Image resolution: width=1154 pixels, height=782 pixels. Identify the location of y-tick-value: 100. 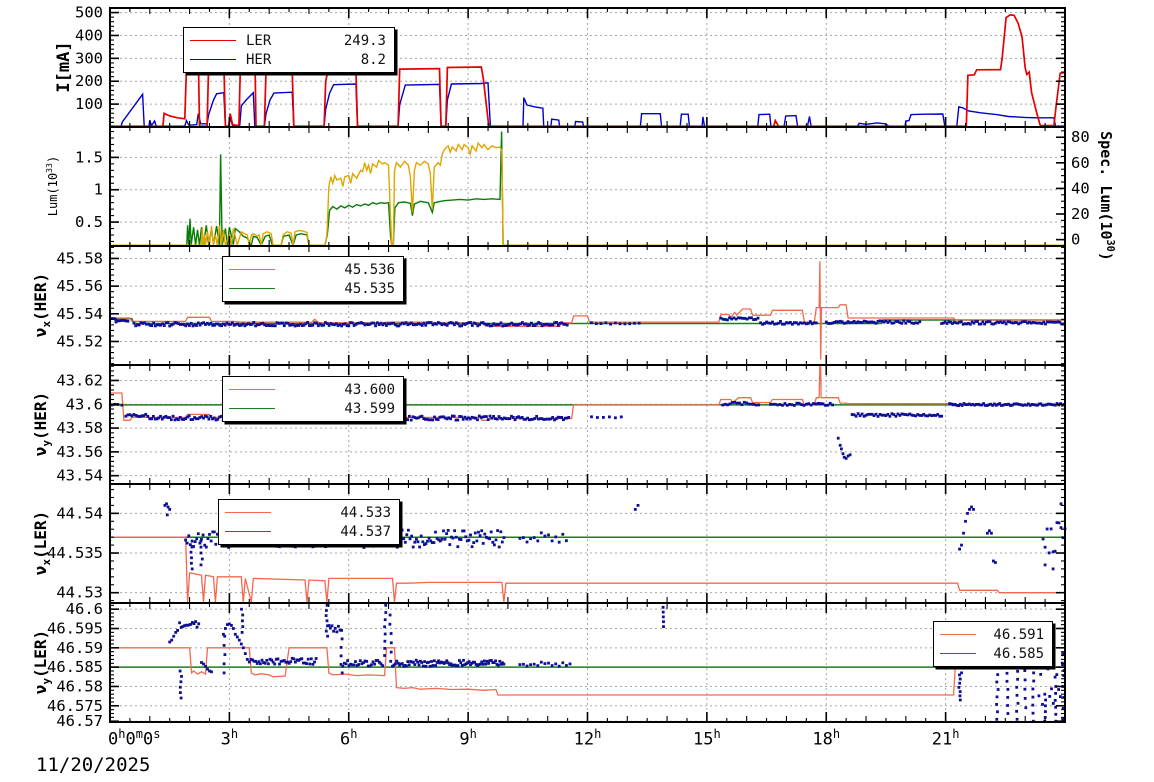
(89, 104).